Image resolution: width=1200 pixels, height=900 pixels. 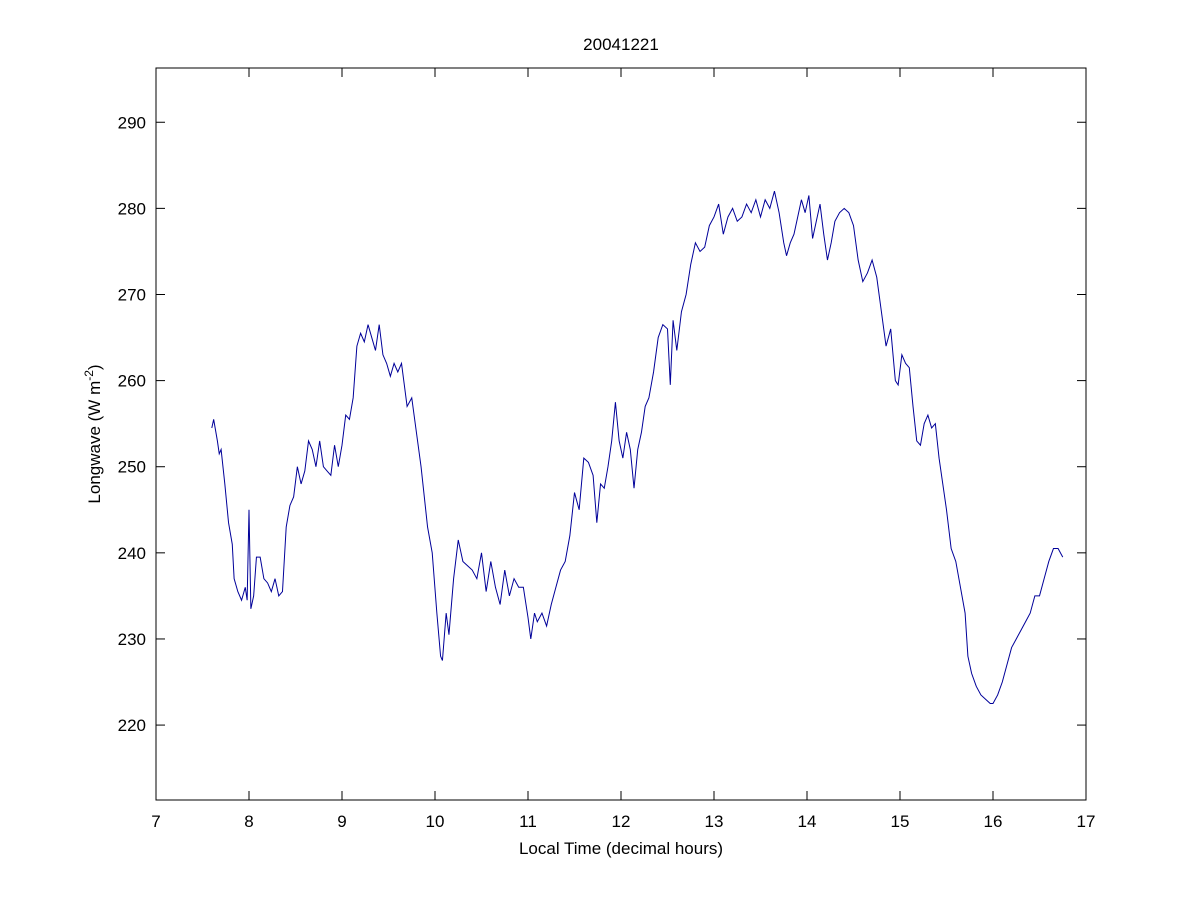 I want to click on x-tick-label: 10, so click(x=435, y=821).